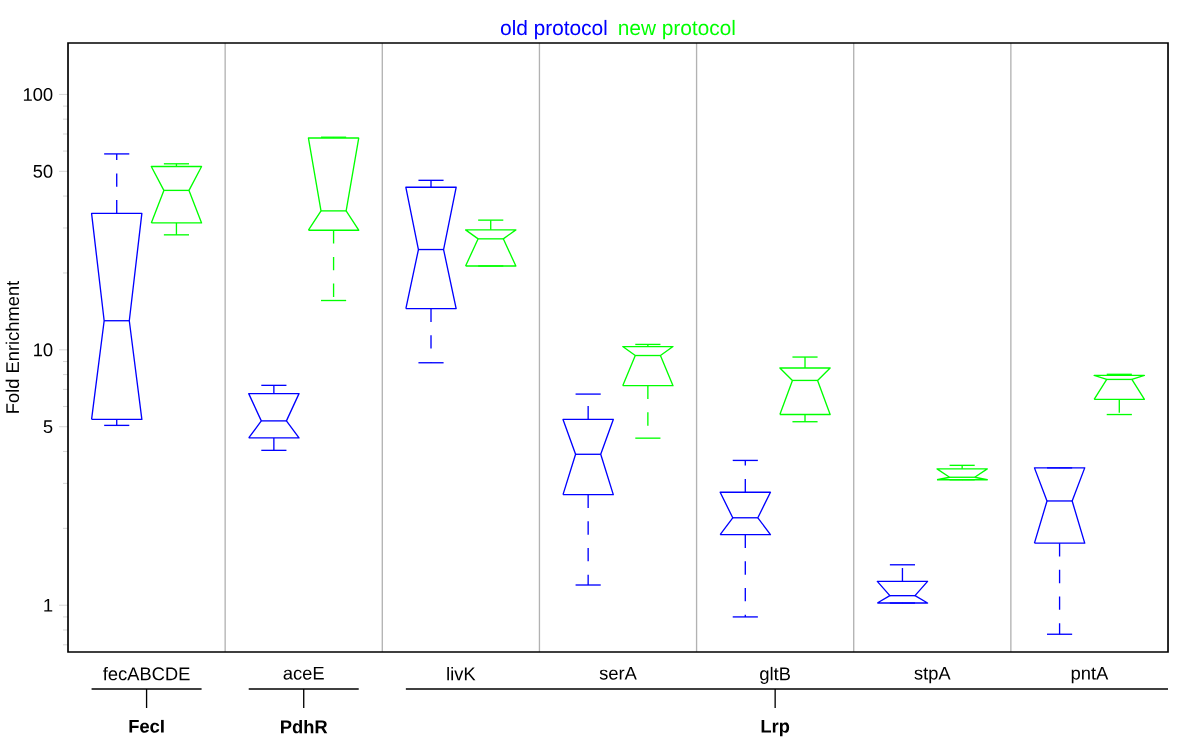  I want to click on x-tick-label: gltB, so click(775, 675).